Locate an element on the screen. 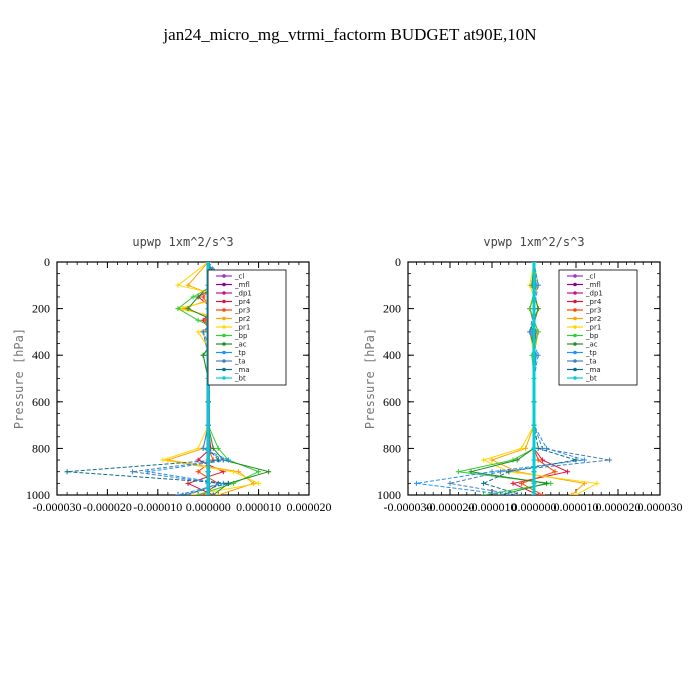  y-tick-label: 800 is located at coordinates (41, 448).